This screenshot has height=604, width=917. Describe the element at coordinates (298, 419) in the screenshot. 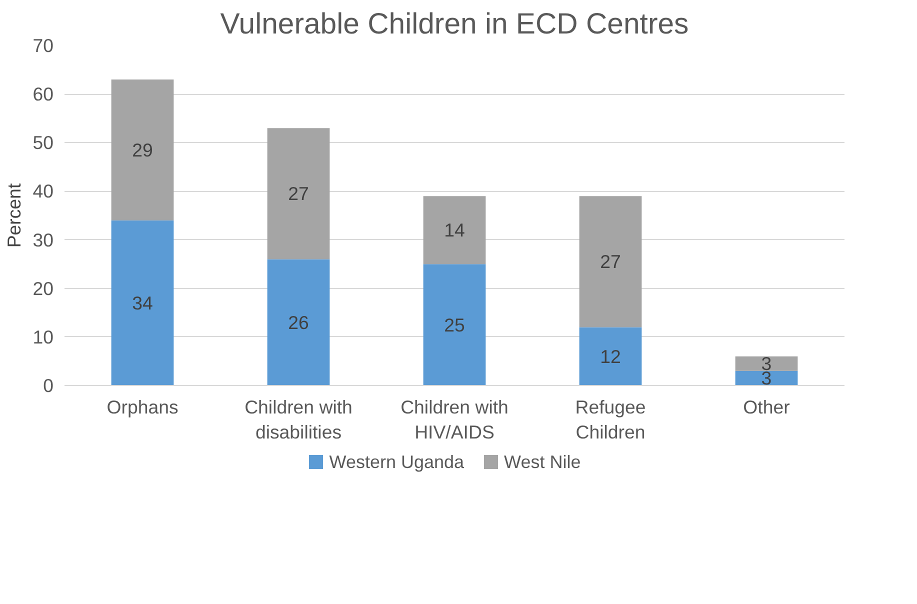

I see `x-tick-label: Children with disabilities` at that location.